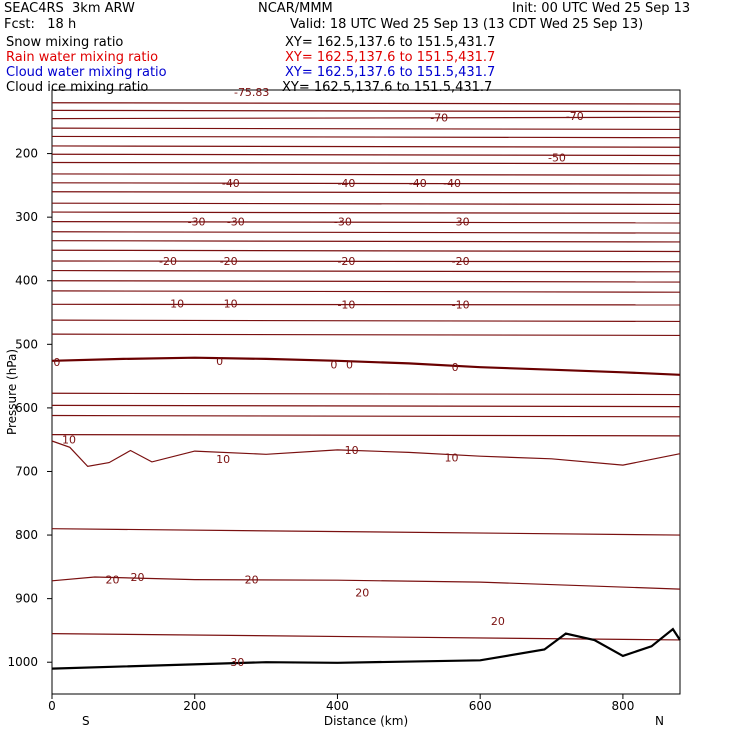 The image size is (740, 740). Describe the element at coordinates (659, 721) in the screenshot. I see `x-end-label-right: N` at that location.